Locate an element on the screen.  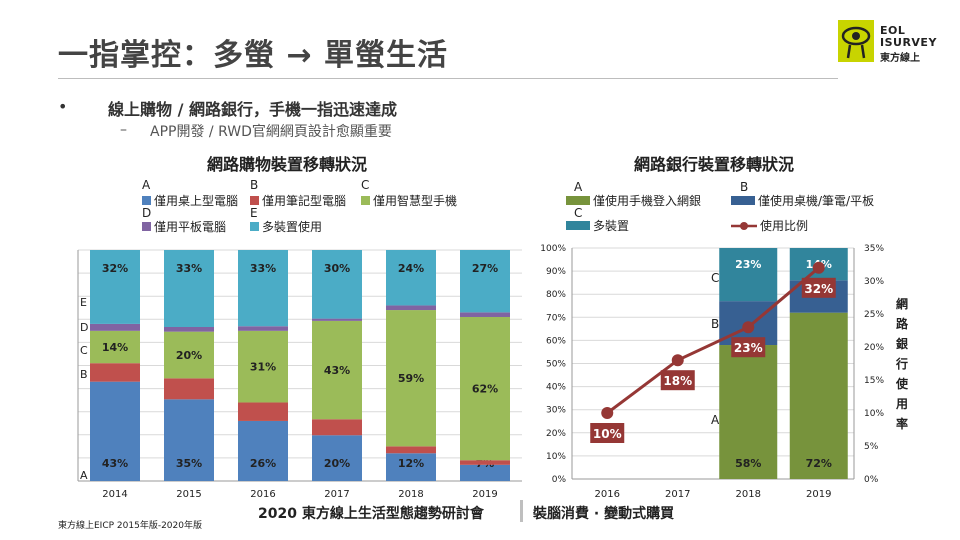
y2-tick-label: 35% is located at coordinates (874, 249).